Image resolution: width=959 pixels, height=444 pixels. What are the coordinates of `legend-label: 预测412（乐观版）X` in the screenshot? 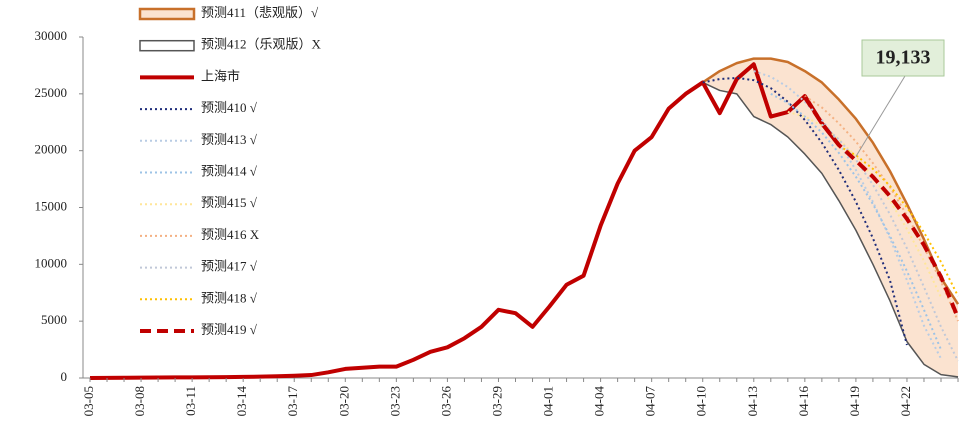 It's located at (261, 44).